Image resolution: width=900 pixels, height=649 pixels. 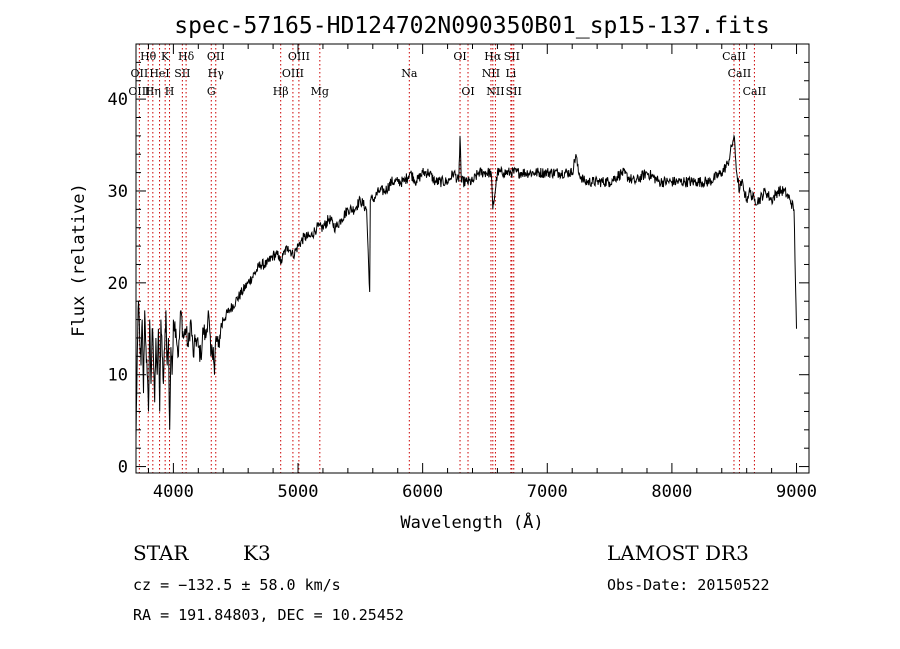 What do you see at coordinates (118, 192) in the screenshot?
I see `y-tick-label: 30` at bounding box center [118, 192].